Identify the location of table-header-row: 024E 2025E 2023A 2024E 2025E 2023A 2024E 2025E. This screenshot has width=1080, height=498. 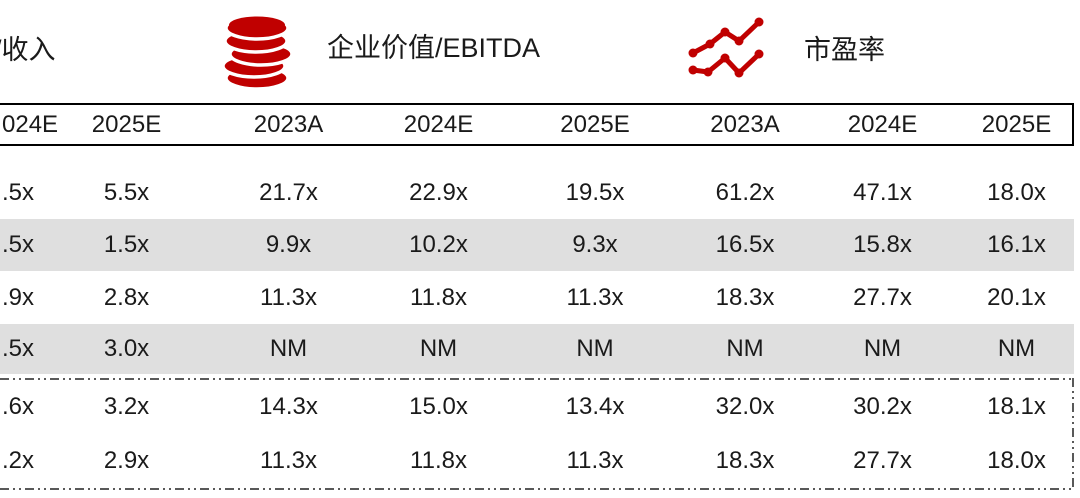
(537, 124).